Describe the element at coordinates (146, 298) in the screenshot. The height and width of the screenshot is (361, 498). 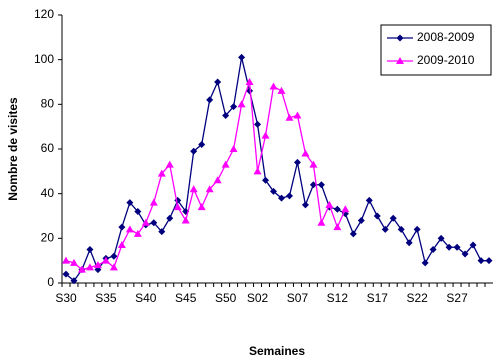
I see `x-tick-label: S40` at that location.